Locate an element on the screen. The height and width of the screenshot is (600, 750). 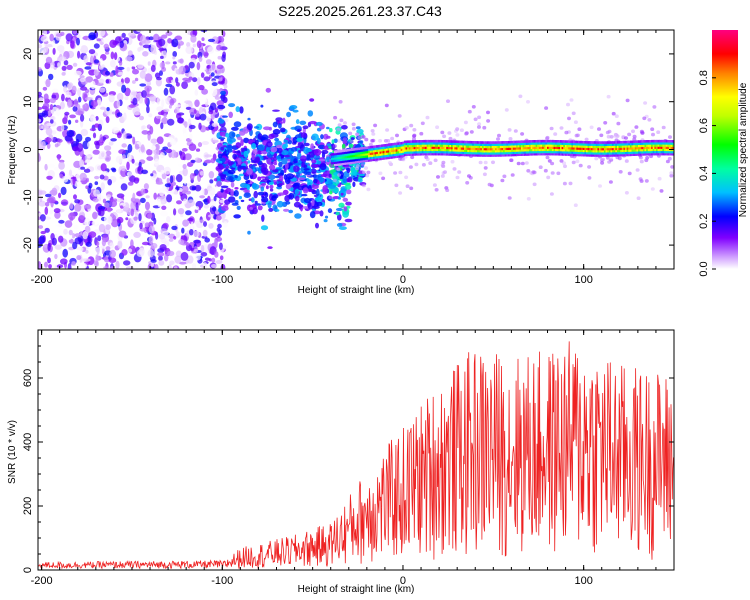
y-tick-label: -10 is located at coordinates (28, 197).